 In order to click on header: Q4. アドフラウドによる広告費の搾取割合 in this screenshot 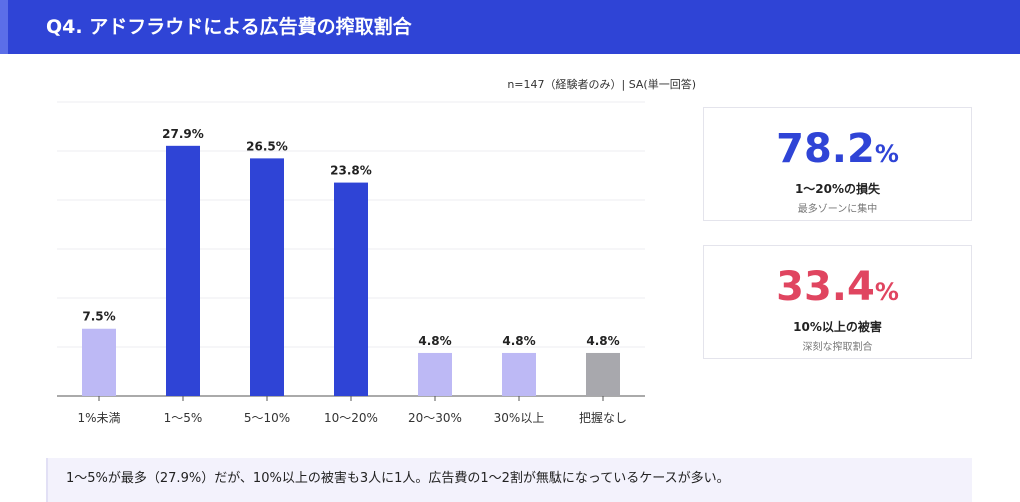, I will do `click(510, 27)`.